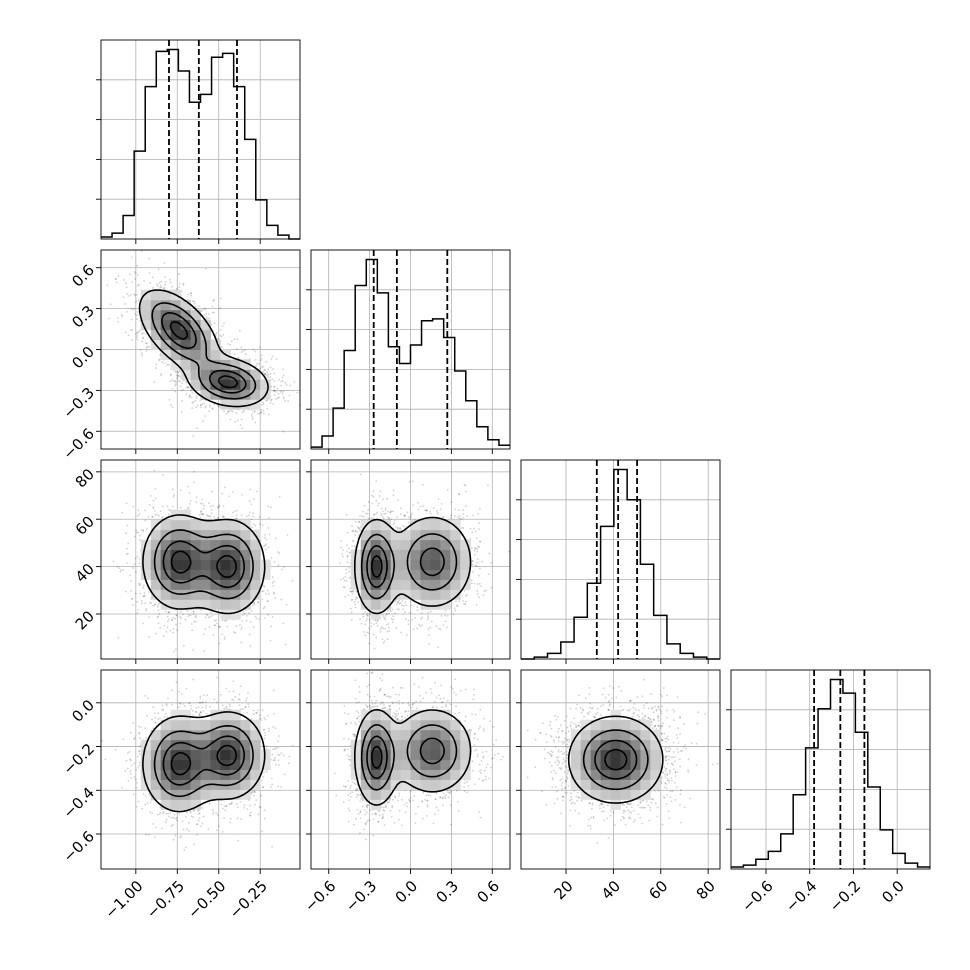 This screenshot has width=970, height=970. Describe the element at coordinates (79, 444) in the screenshot. I see `y-tick-label: −0.6` at that location.